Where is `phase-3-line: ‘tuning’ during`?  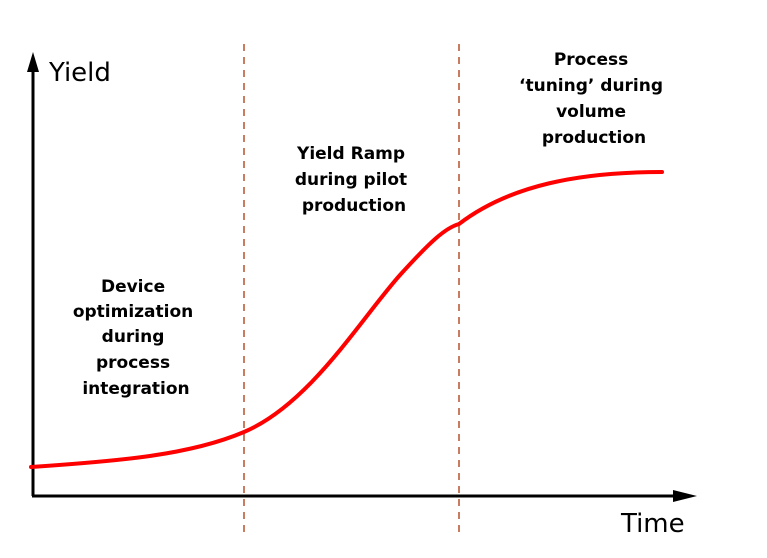 phase-3-line: ‘tuning’ during is located at coordinates (591, 86).